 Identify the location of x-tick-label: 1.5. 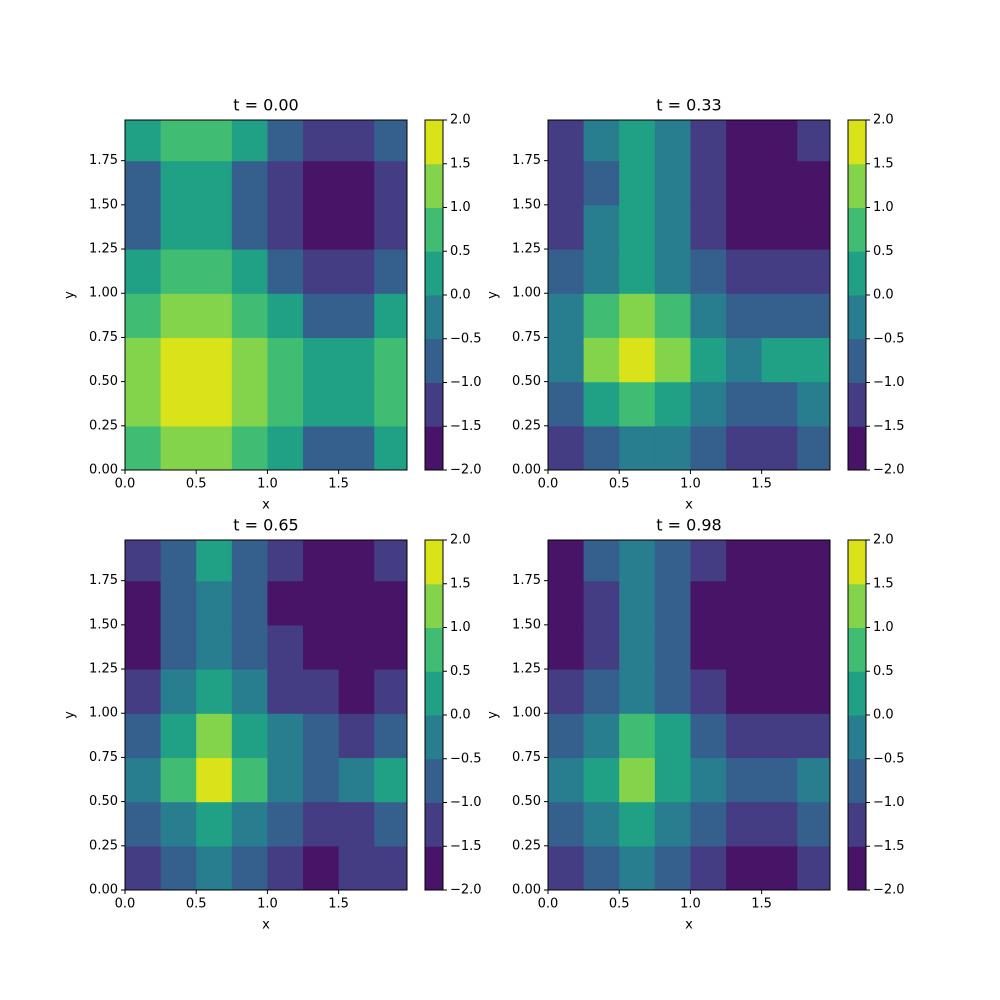
(338, 484).